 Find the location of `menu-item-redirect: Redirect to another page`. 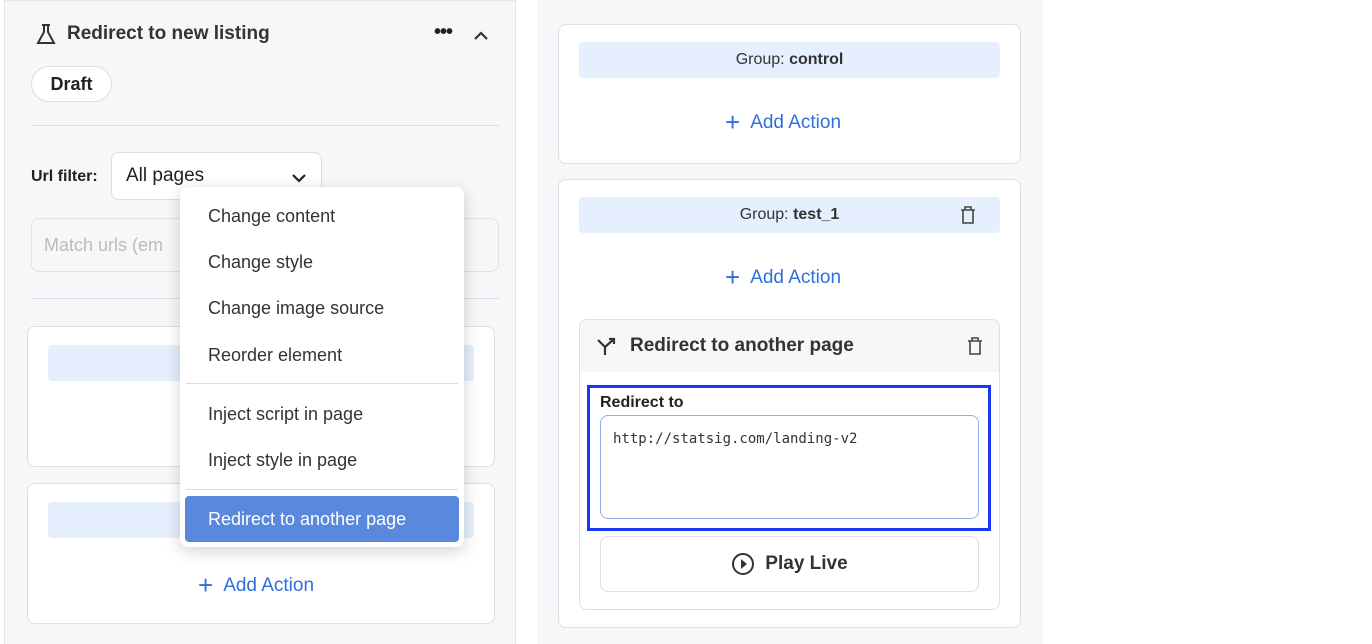

menu-item-redirect: Redirect to another page is located at coordinates (322, 519).